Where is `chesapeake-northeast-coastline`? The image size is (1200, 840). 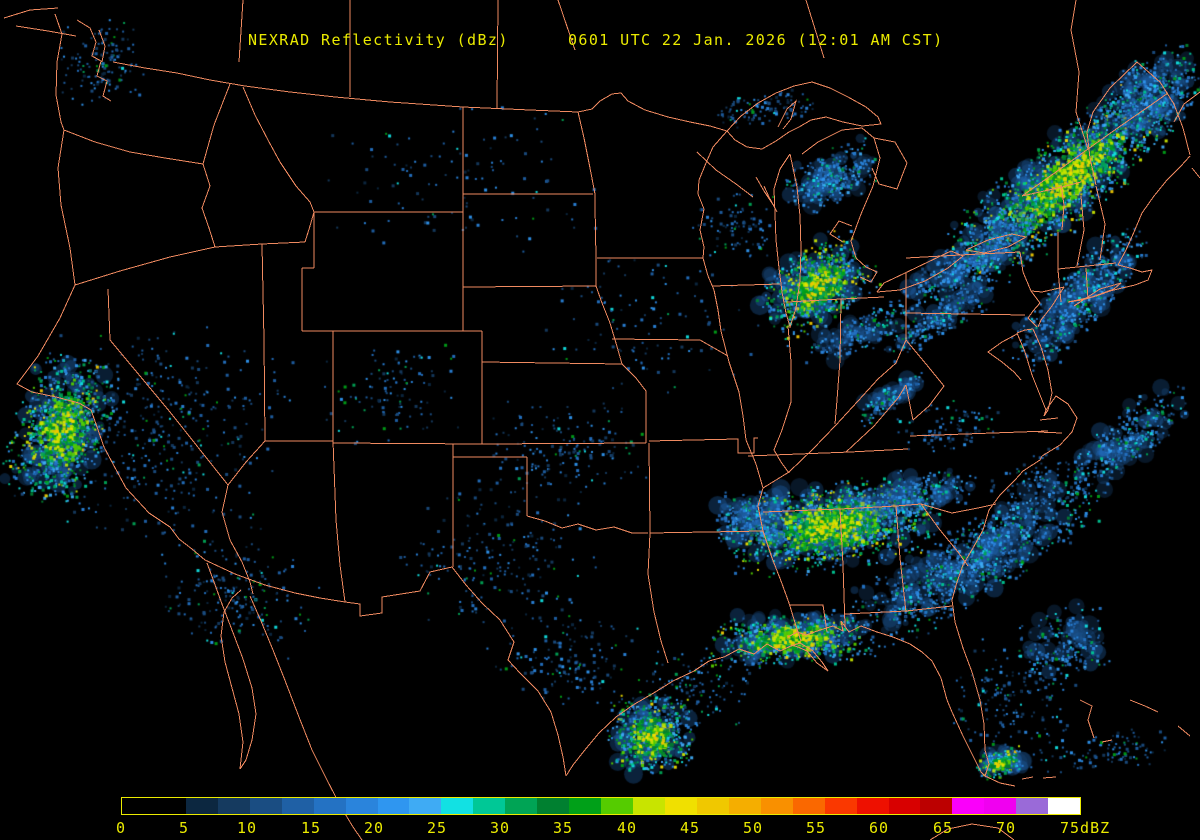 chesapeake-northeast-coastline is located at coordinates (1089, 286).